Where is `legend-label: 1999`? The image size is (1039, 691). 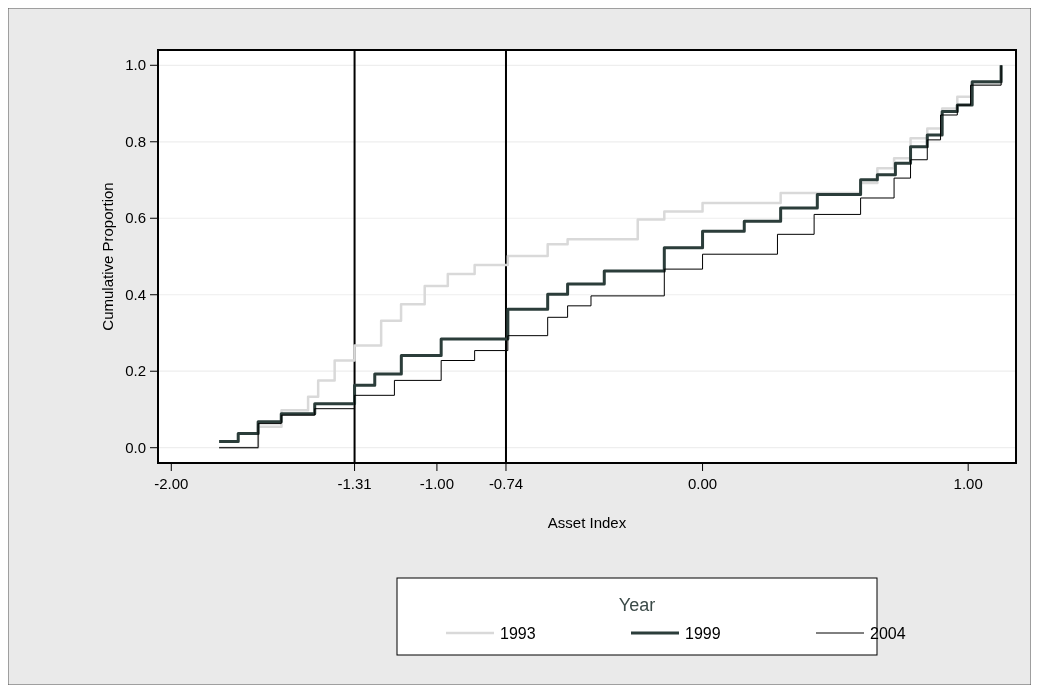
legend-label: 1999 is located at coordinates (703, 633).